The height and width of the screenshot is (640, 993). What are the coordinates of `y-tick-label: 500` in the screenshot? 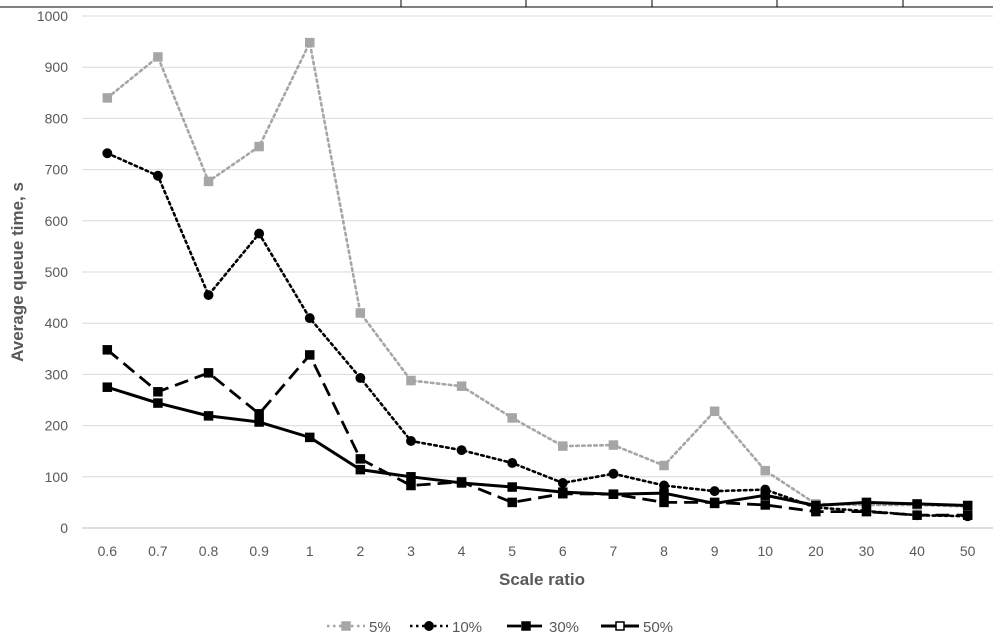 It's located at (57, 272).